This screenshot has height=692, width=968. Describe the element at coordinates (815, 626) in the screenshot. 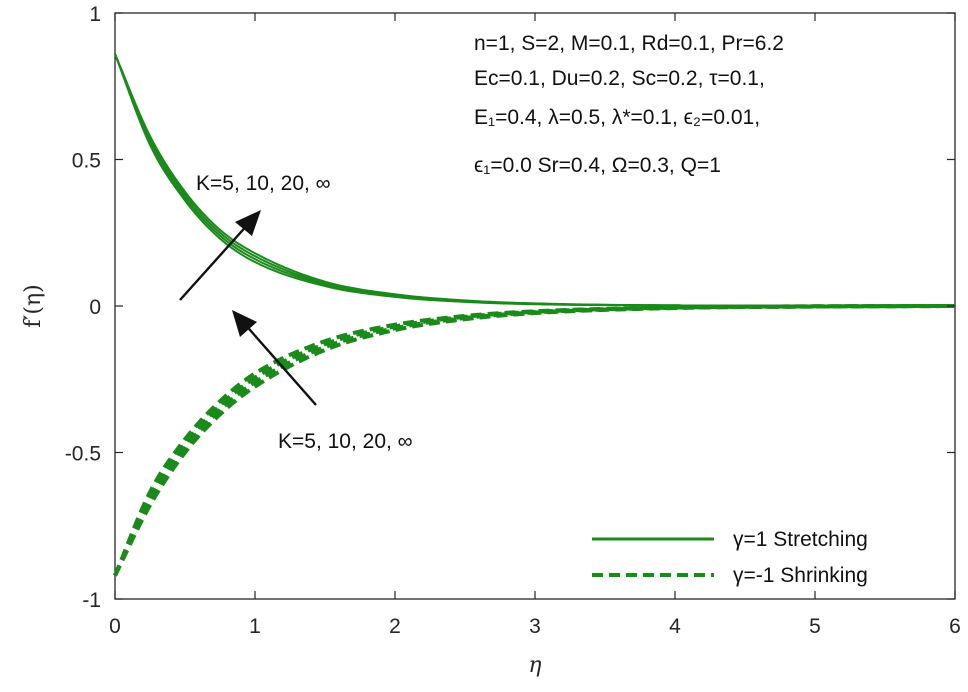

I see `x-tick-label: 5` at that location.